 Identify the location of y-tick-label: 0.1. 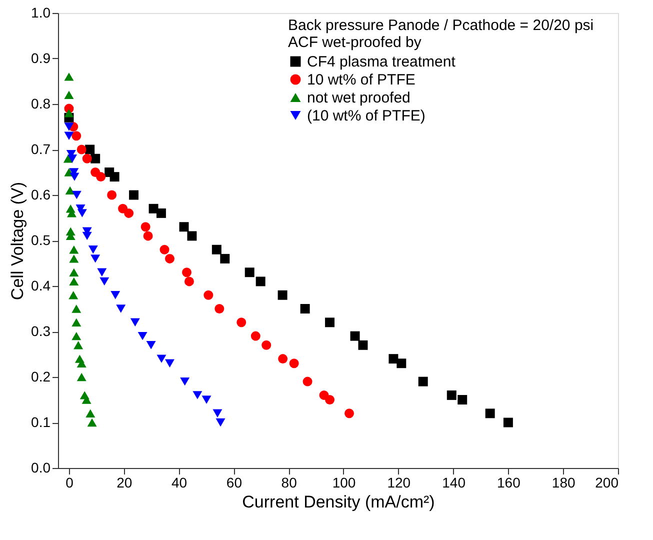
(41, 422).